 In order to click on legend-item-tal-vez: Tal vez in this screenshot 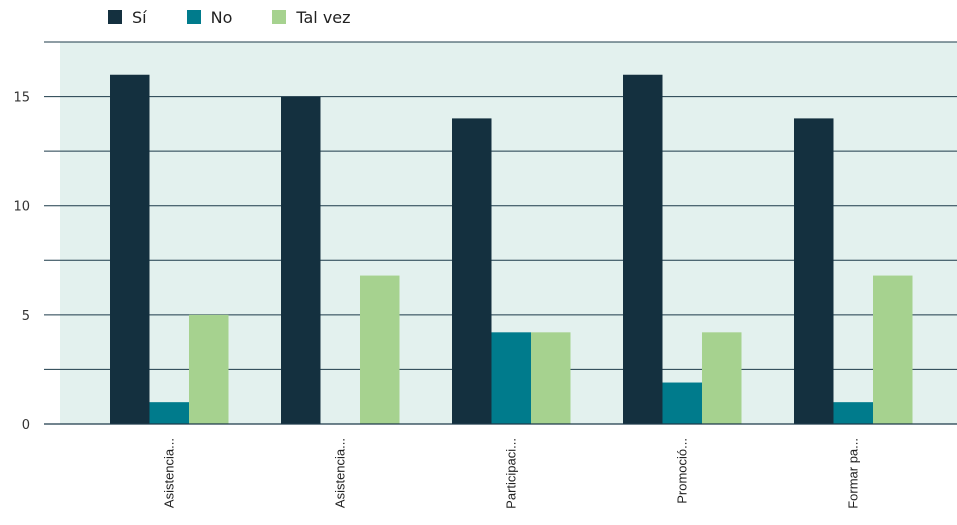, I will do `click(311, 17)`.